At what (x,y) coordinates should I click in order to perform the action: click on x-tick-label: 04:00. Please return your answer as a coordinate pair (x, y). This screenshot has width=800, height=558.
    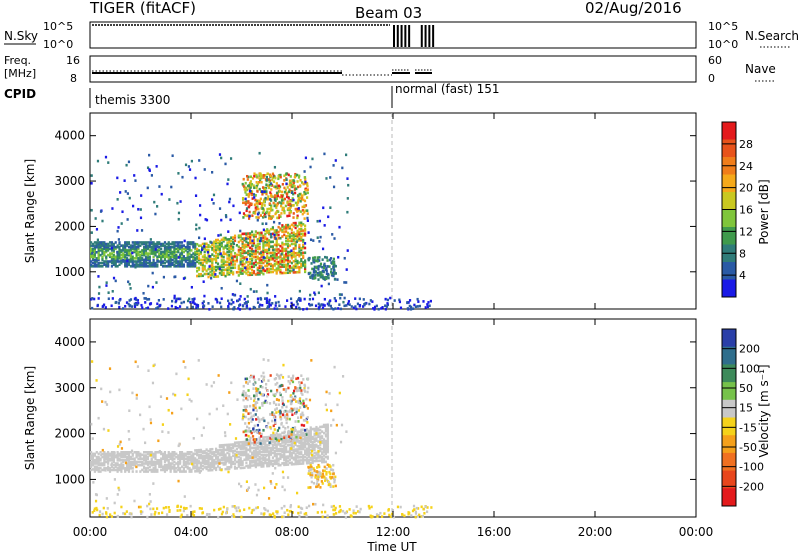
    Looking at the image, I should click on (191, 532).